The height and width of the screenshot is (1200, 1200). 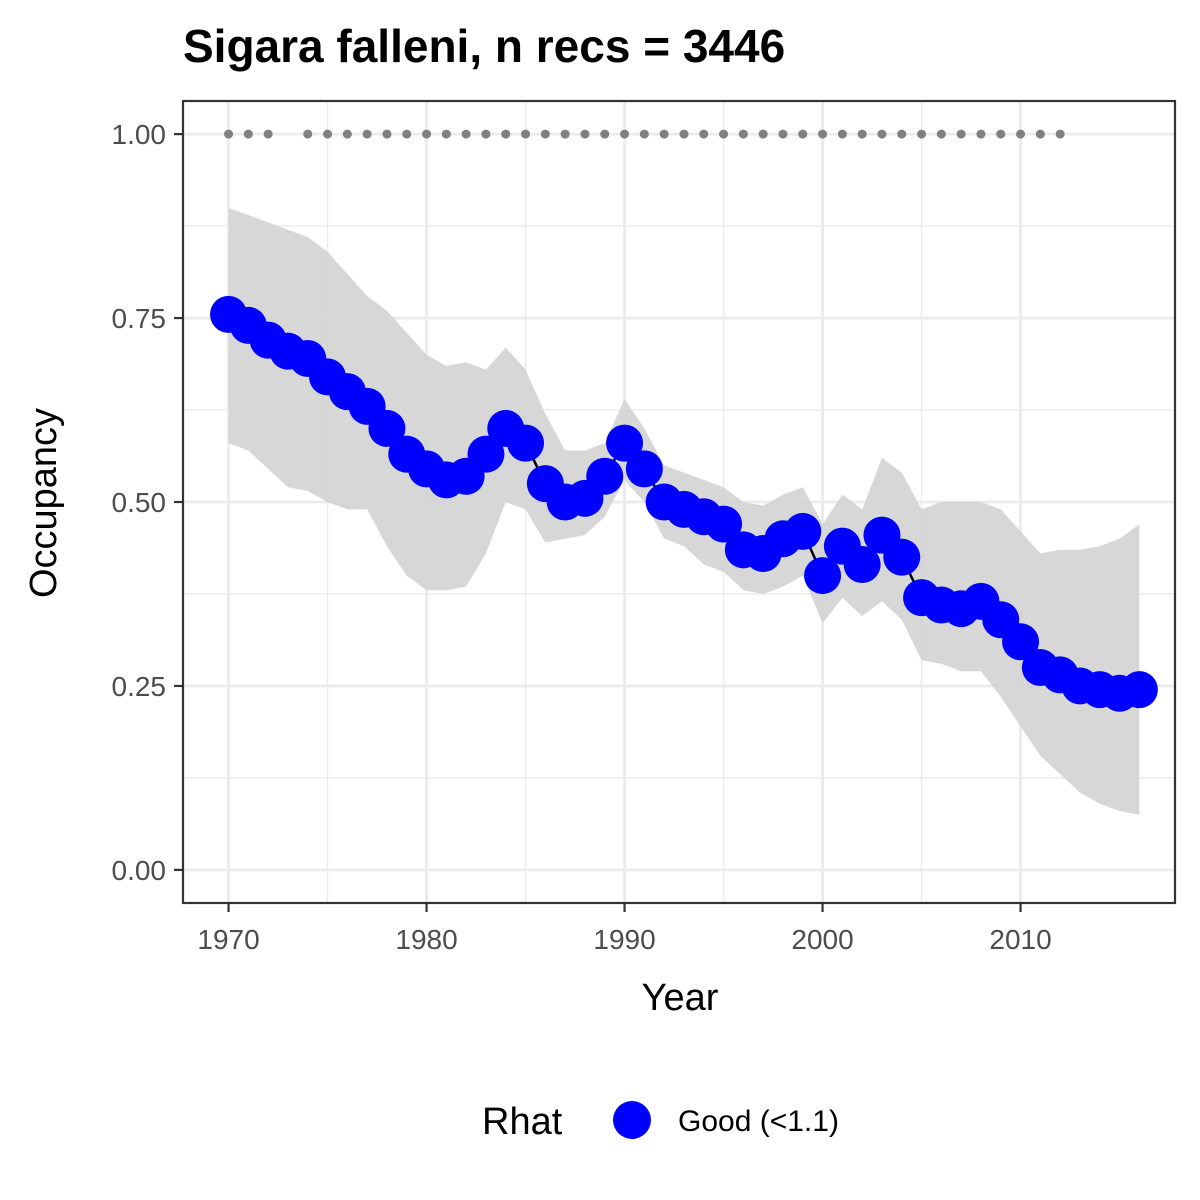 I want to click on x-tick-label: 1970, so click(x=228, y=939).